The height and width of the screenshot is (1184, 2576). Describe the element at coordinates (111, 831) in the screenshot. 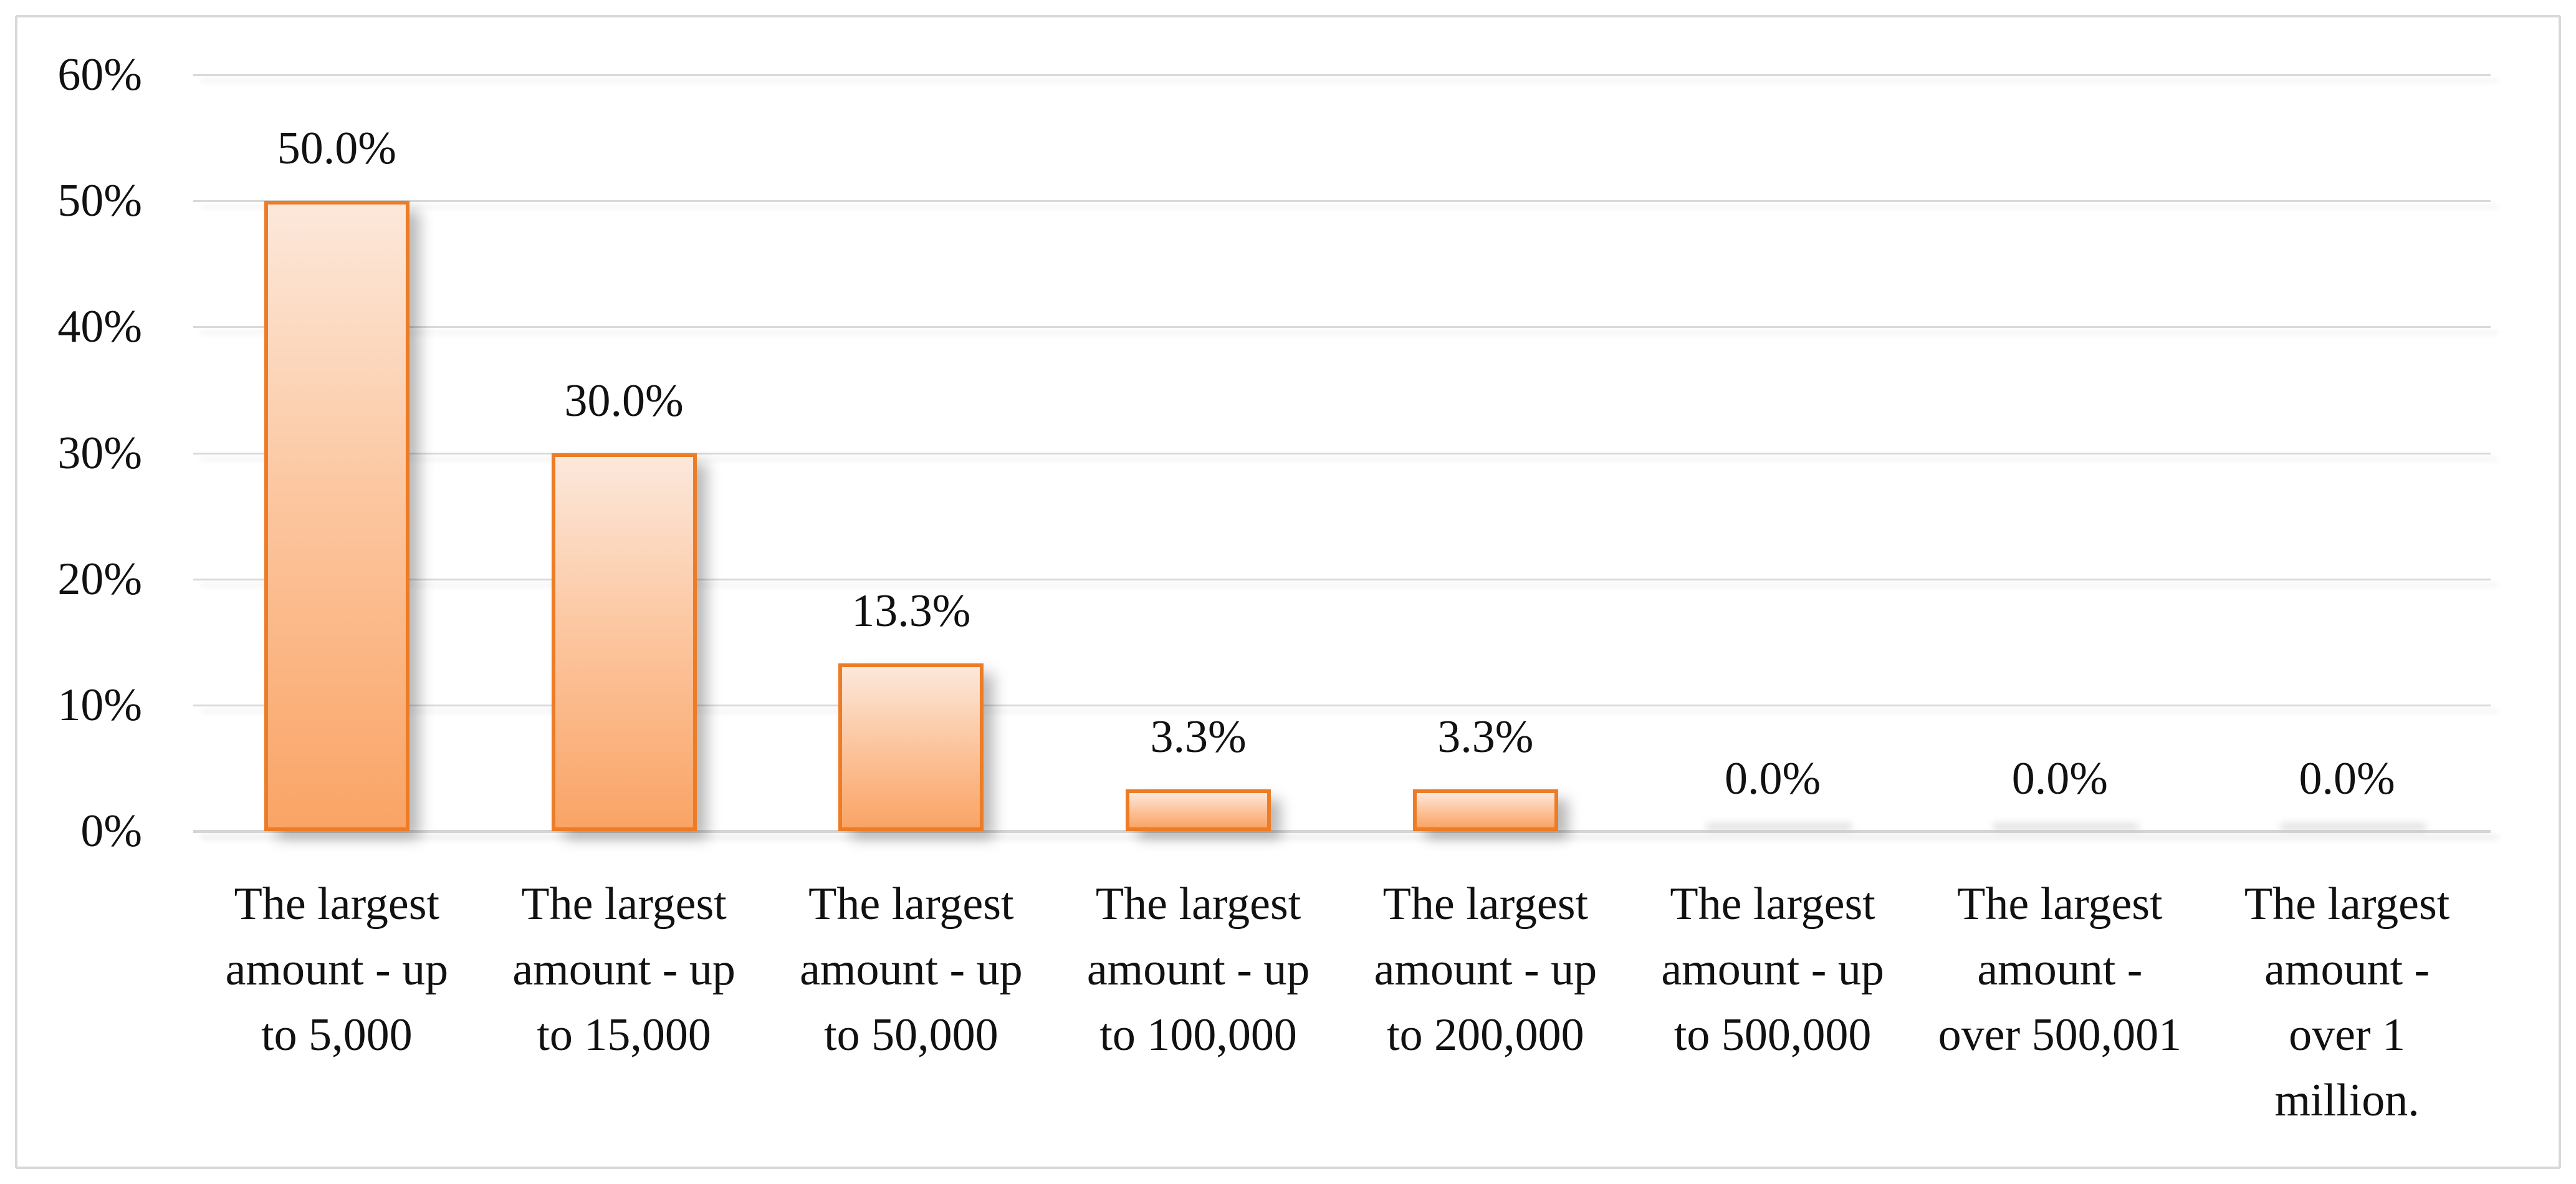

I see `y-axis-tick-label: 0%` at that location.